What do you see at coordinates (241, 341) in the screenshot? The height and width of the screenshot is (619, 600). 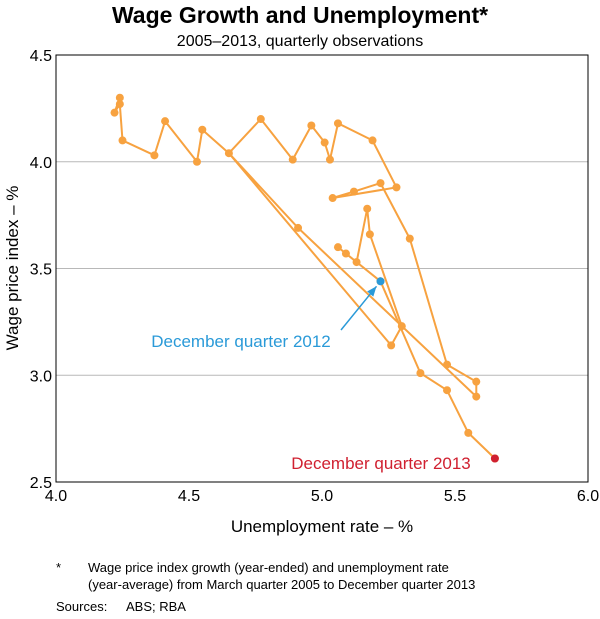 I see `annotation-label-dec-2012: December quarter 2012` at bounding box center [241, 341].